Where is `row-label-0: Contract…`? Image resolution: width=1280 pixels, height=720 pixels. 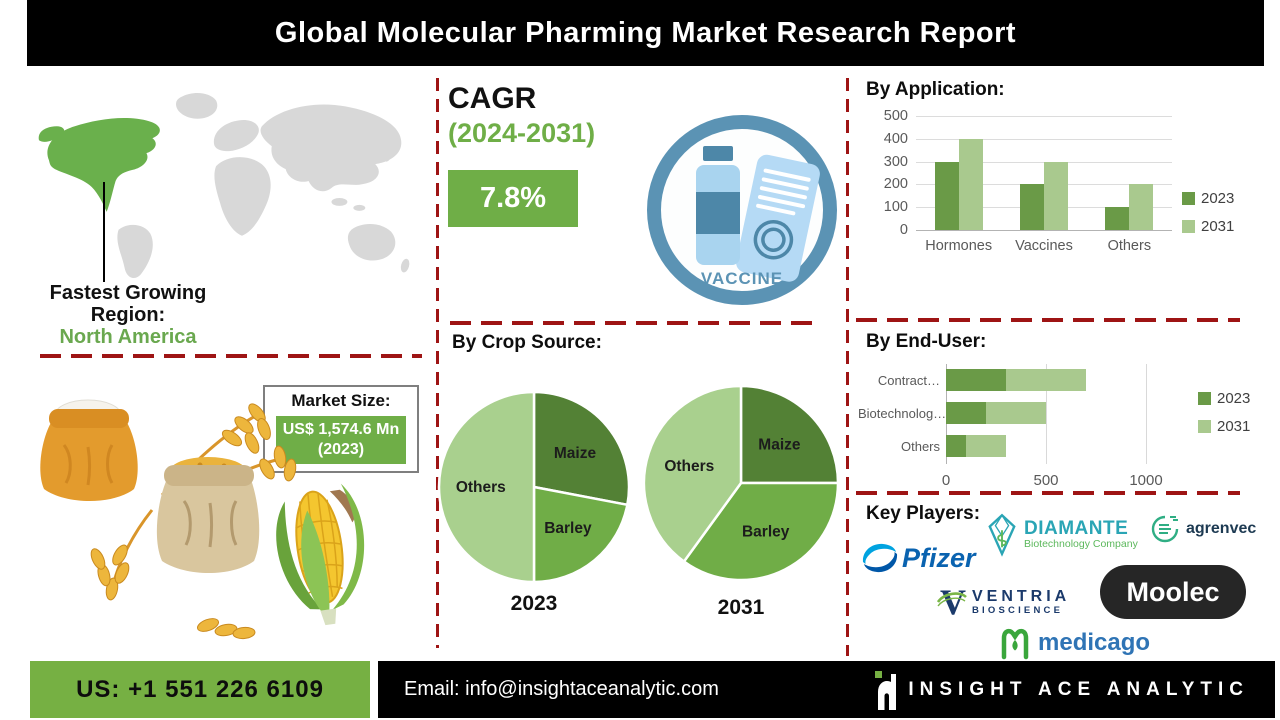 row-label-0: Contract… is located at coordinates (908, 380).